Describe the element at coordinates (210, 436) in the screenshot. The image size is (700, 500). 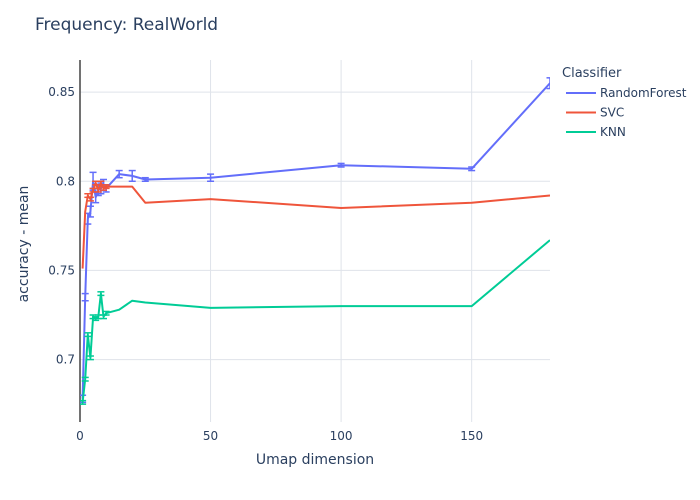
I see `x-tick-label: 50` at that location.